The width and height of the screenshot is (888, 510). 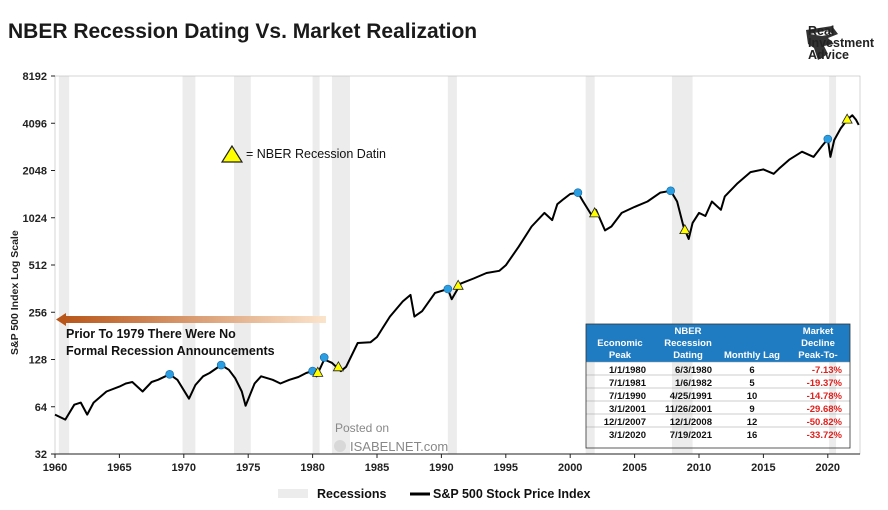 I want to click on table-header-cell: Peak-To-, so click(x=817, y=355).